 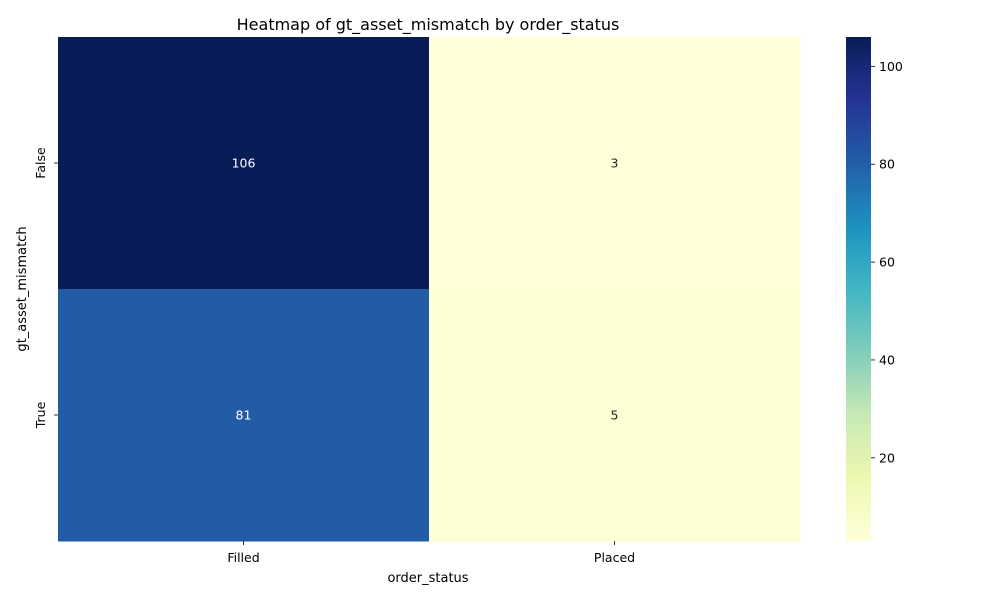 I want to click on x-axis-label: order_status, so click(x=427, y=578).